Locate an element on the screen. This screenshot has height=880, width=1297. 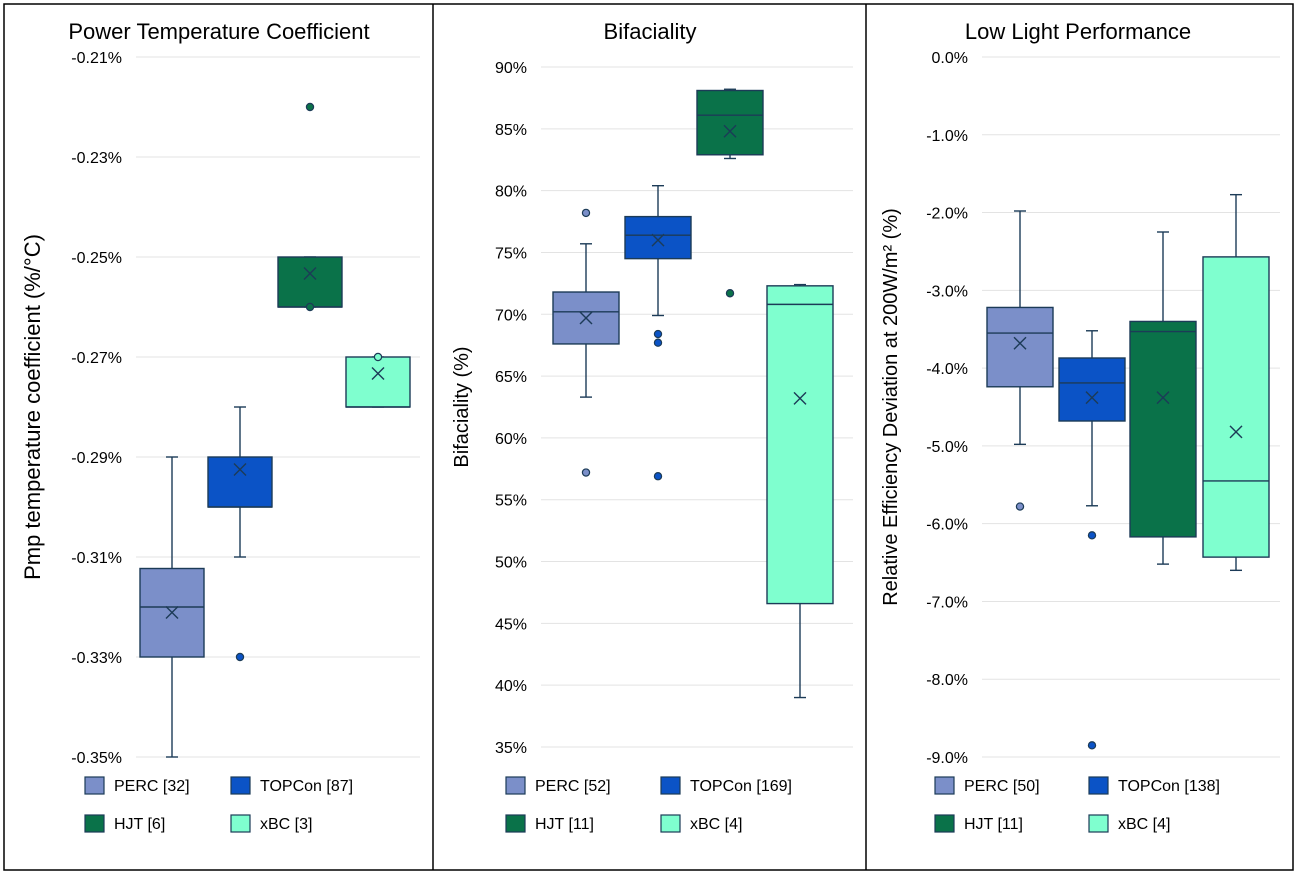
y-tick-label: 90% is located at coordinates (511, 68).